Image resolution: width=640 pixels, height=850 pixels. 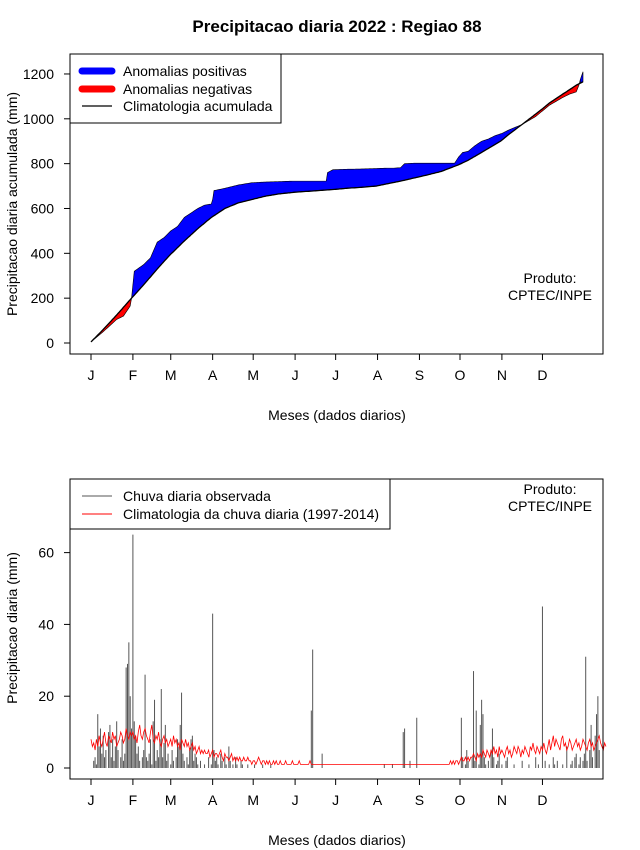 What do you see at coordinates (185, 71) in the screenshot?
I see `legend-label-positive: Anomalias positivas` at bounding box center [185, 71].